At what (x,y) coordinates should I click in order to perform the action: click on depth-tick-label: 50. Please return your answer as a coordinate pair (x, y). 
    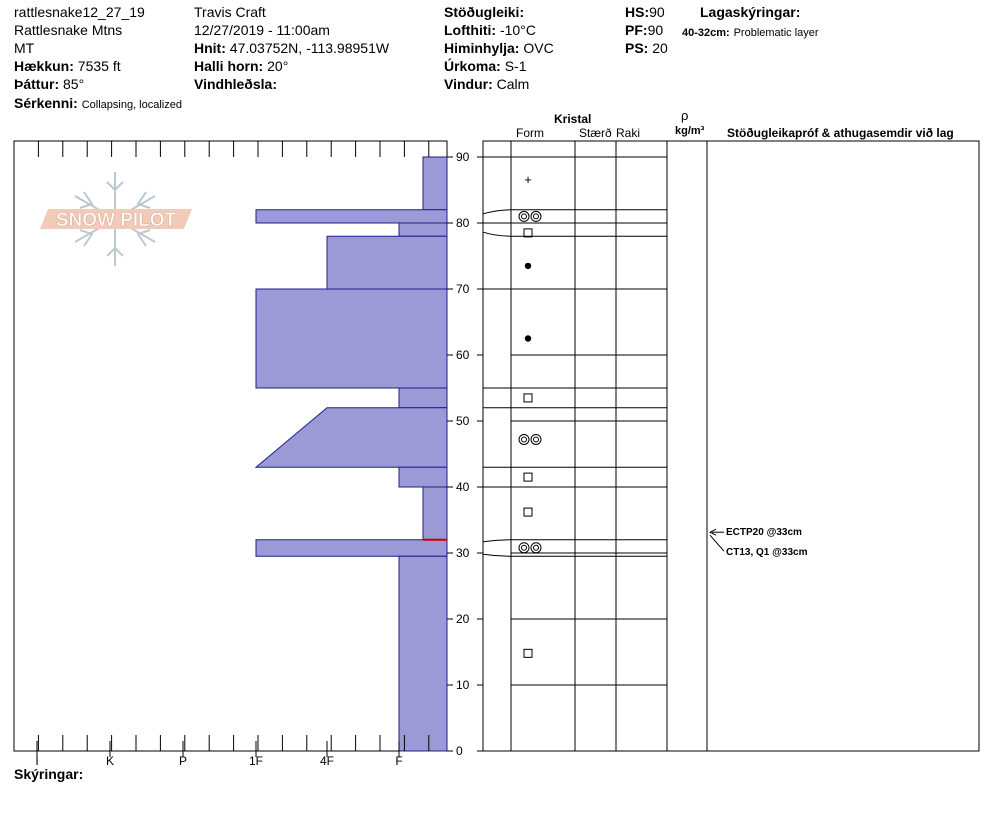
    Looking at the image, I should click on (463, 421).